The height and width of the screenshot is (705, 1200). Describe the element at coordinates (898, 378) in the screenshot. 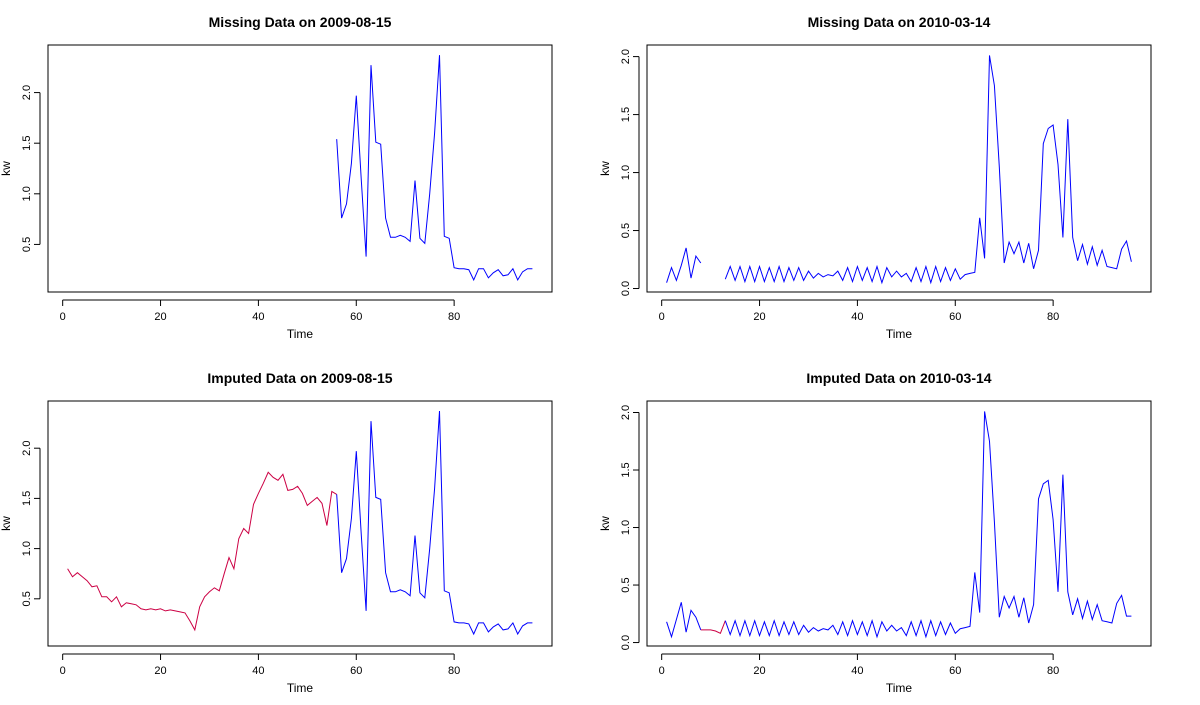

I see `chart-title: Imputed Data on 2010-03-14` at that location.